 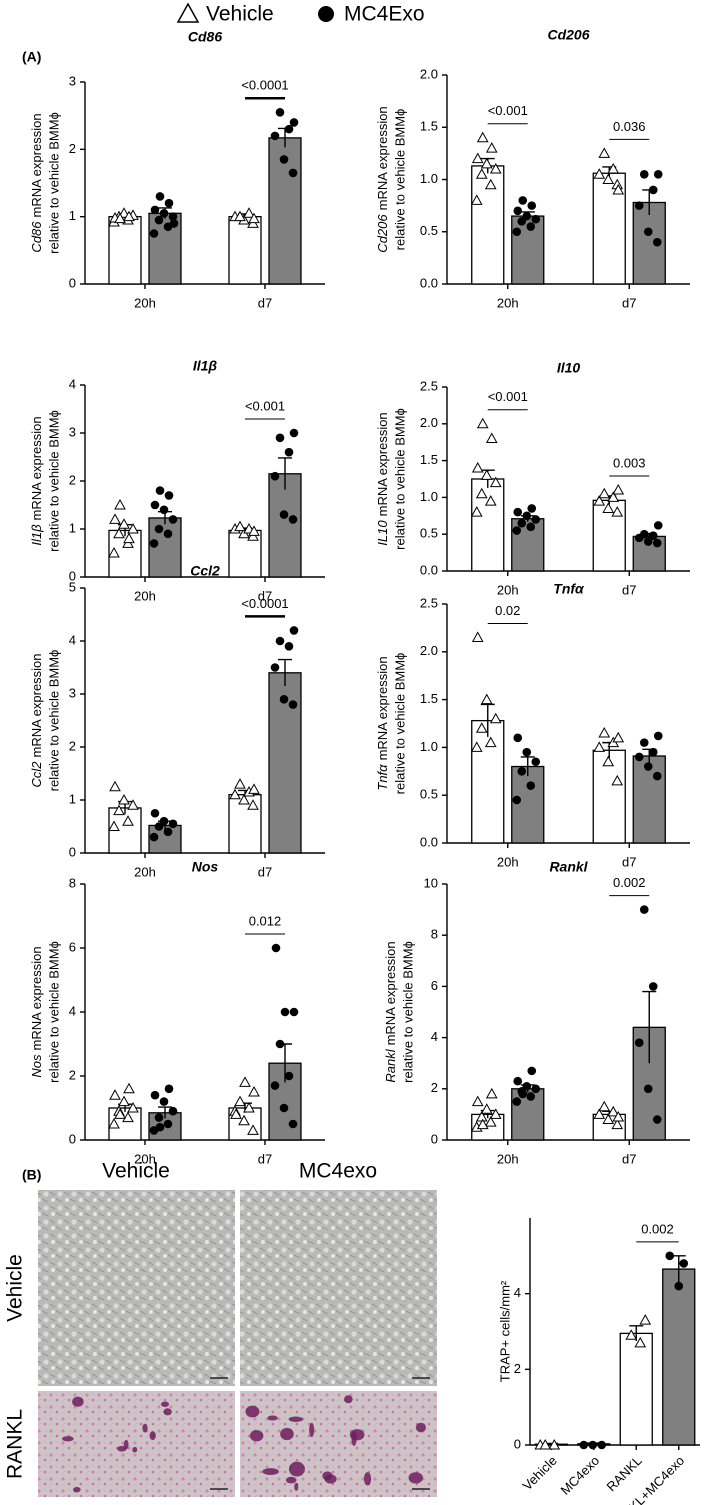 I want to click on y-axis-label: Nos mRNA expression, so click(x=36, y=1011).